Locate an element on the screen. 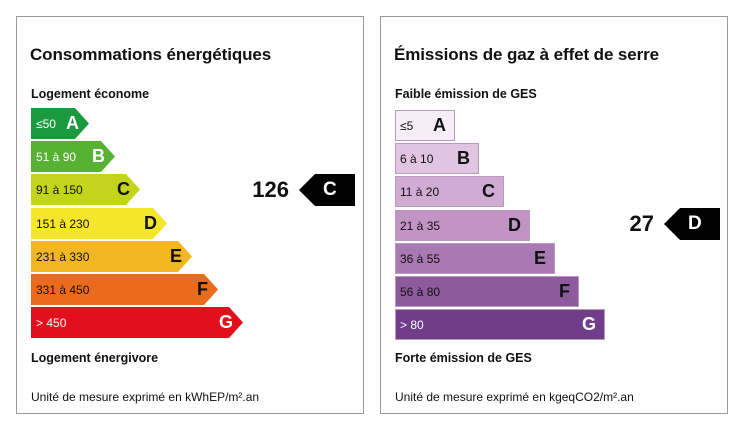  energy-class-range: 331 à 450 is located at coordinates (63, 290).